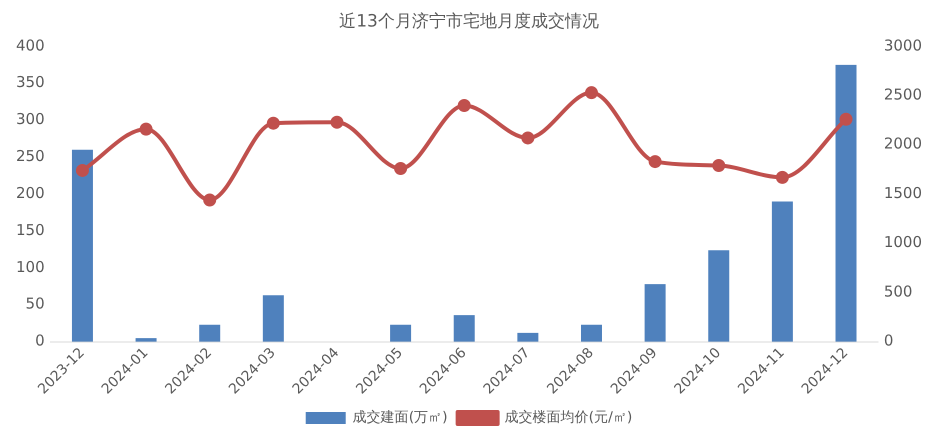 The height and width of the screenshot is (439, 938). Describe the element at coordinates (469, 22) in the screenshot. I see `chart-title: 近13个月济宁市宅地月度成交情况` at that location.